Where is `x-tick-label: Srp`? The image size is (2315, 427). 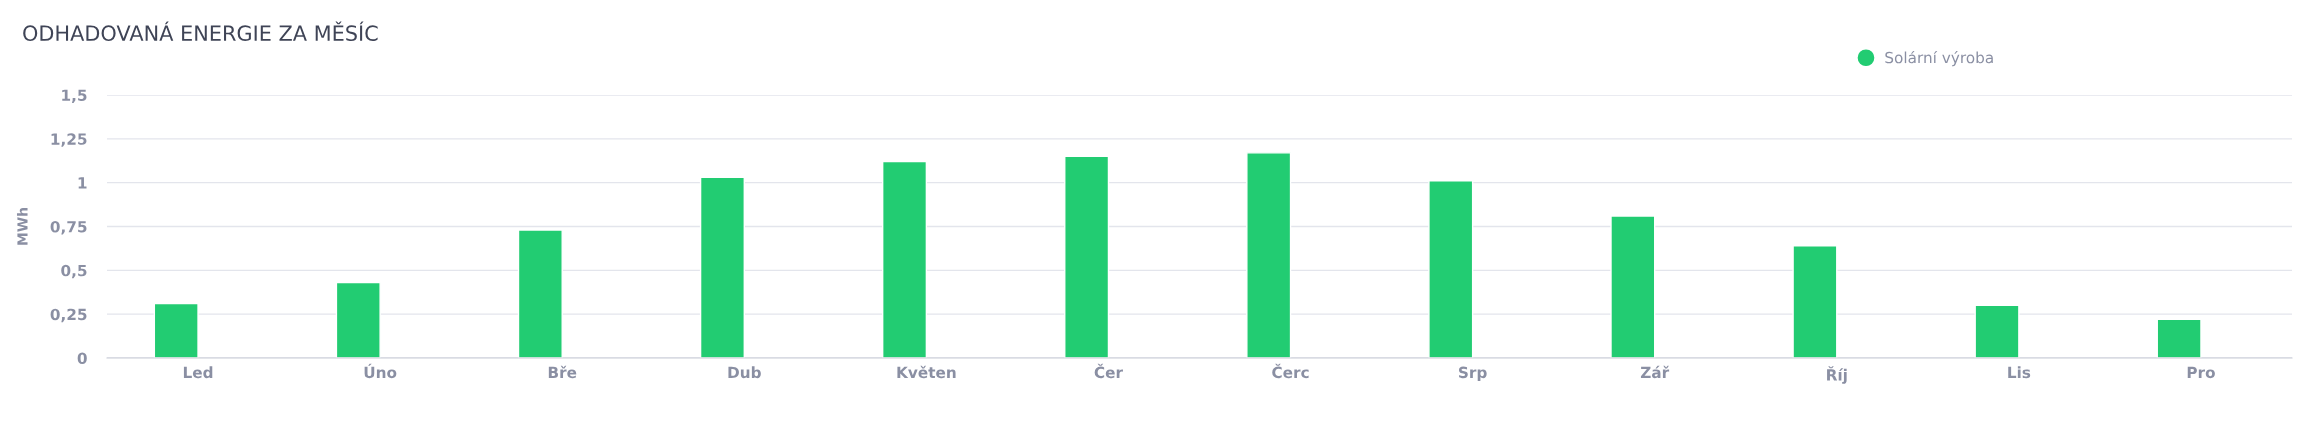
x-tick-label: Srp is located at coordinates (1472, 374).